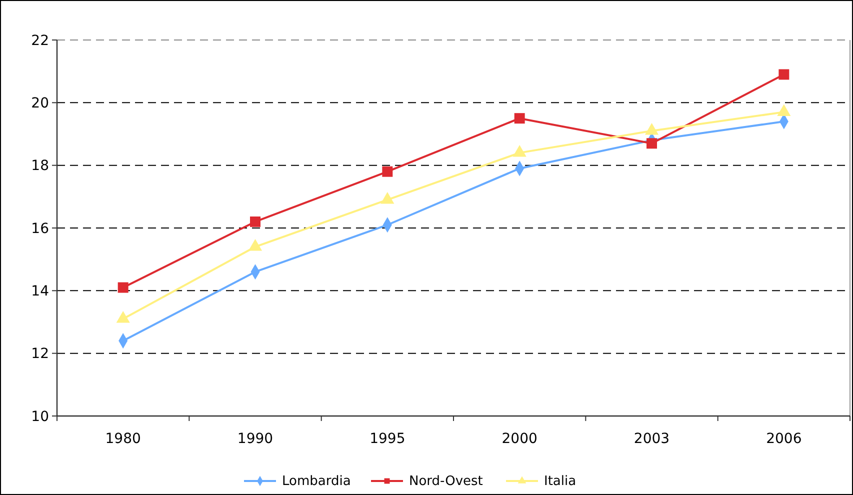  I want to click on x-tick-label: 2006, so click(784, 439).